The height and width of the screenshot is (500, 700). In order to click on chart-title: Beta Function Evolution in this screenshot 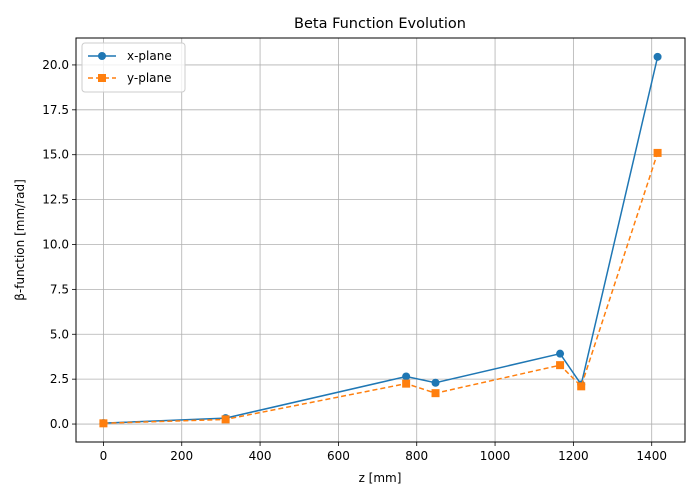, I will do `click(380, 24)`.